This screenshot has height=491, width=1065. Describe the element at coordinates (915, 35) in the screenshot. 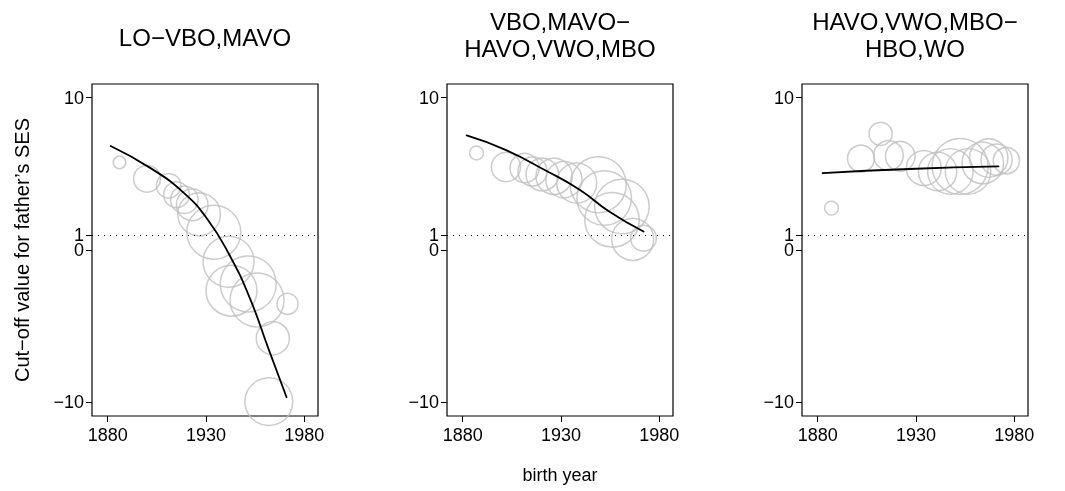

I see `chart-title: HAVO,VWO,MBO− HBO,WO` at that location.